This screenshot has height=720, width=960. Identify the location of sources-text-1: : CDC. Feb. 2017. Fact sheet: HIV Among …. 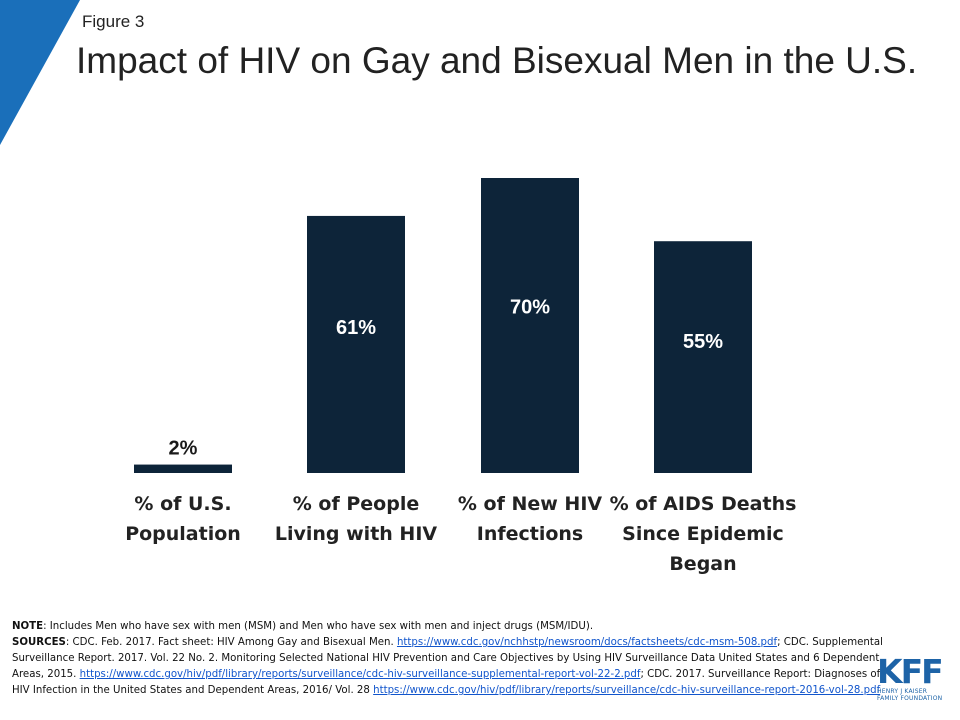
(231, 642).